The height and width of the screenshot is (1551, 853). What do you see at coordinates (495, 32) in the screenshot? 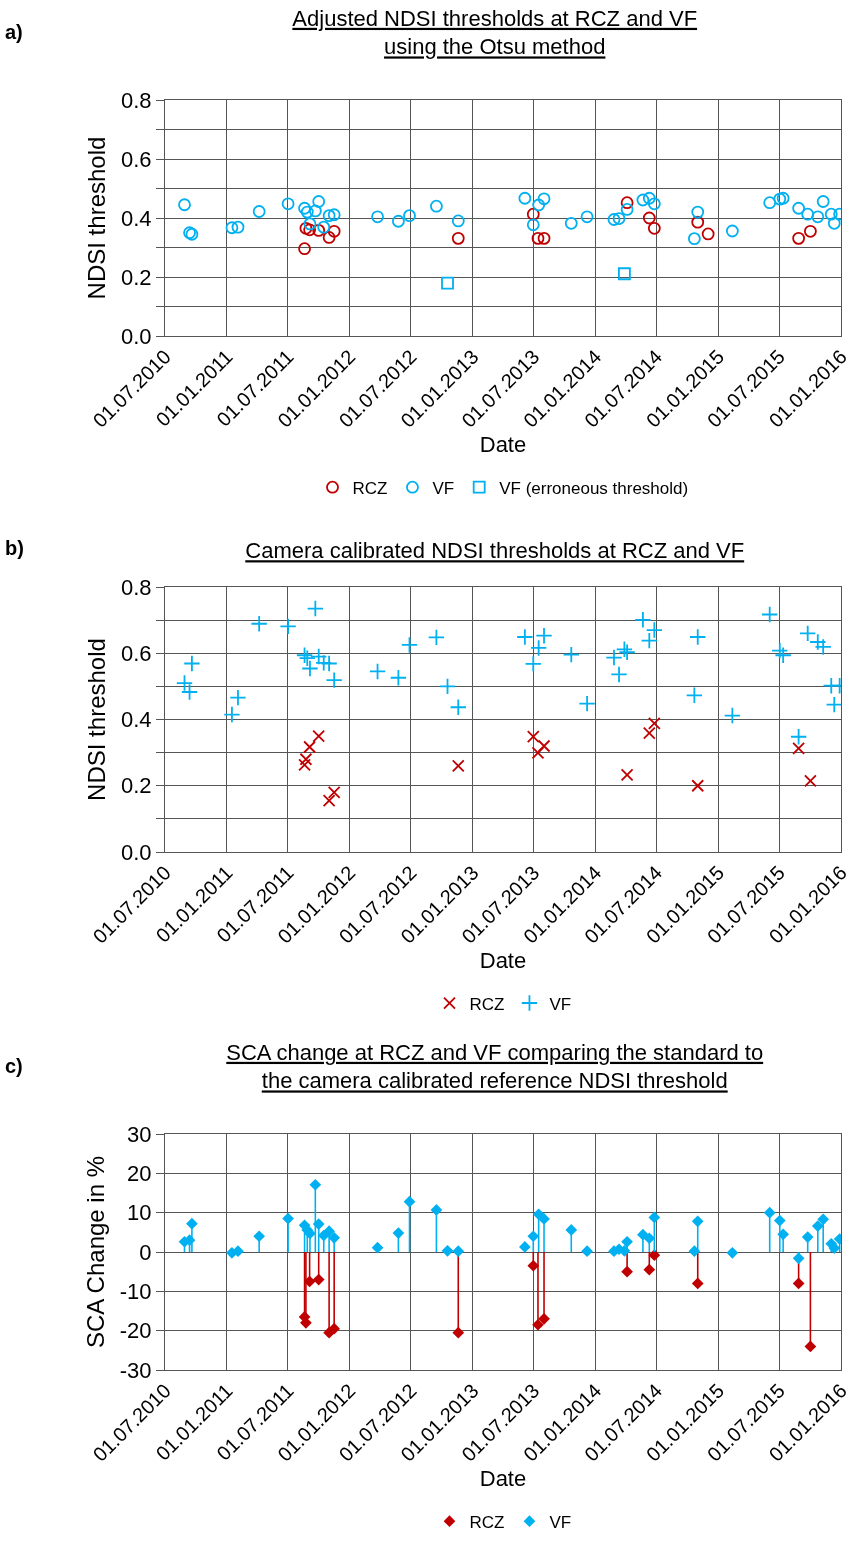
I see `chart-title: Adjusted NDSI thresholds at RCZ and VF using the Otsu method` at bounding box center [495, 32].